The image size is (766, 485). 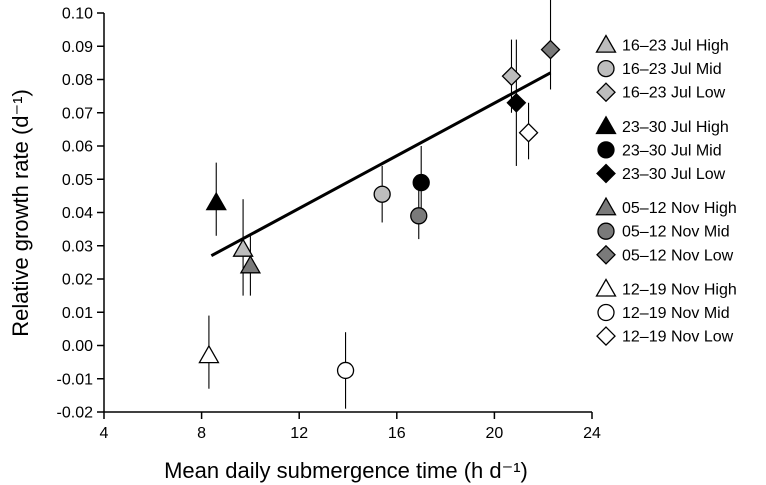 I want to click on y-axis-title: Relative growth rate (d⁻¹), so click(x=20, y=213).